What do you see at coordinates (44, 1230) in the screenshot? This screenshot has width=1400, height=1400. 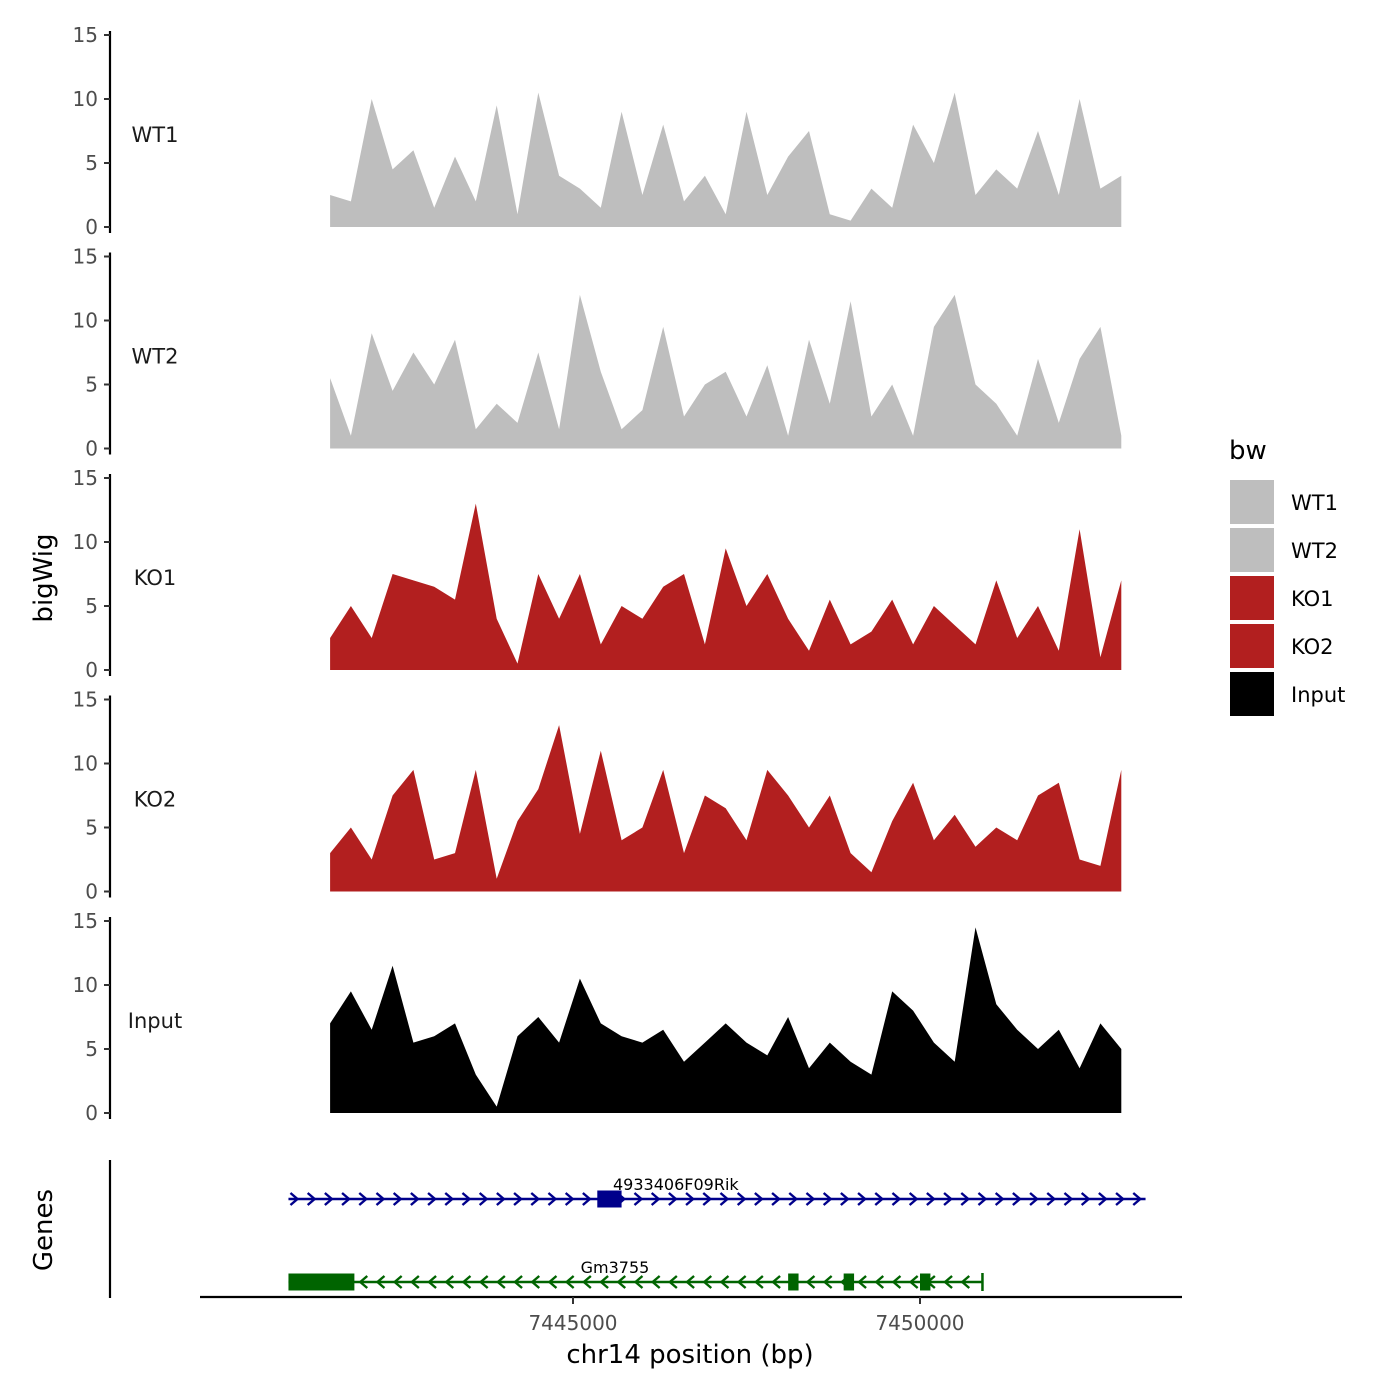 I see `genes-axis-title: Genes` at bounding box center [44, 1230].